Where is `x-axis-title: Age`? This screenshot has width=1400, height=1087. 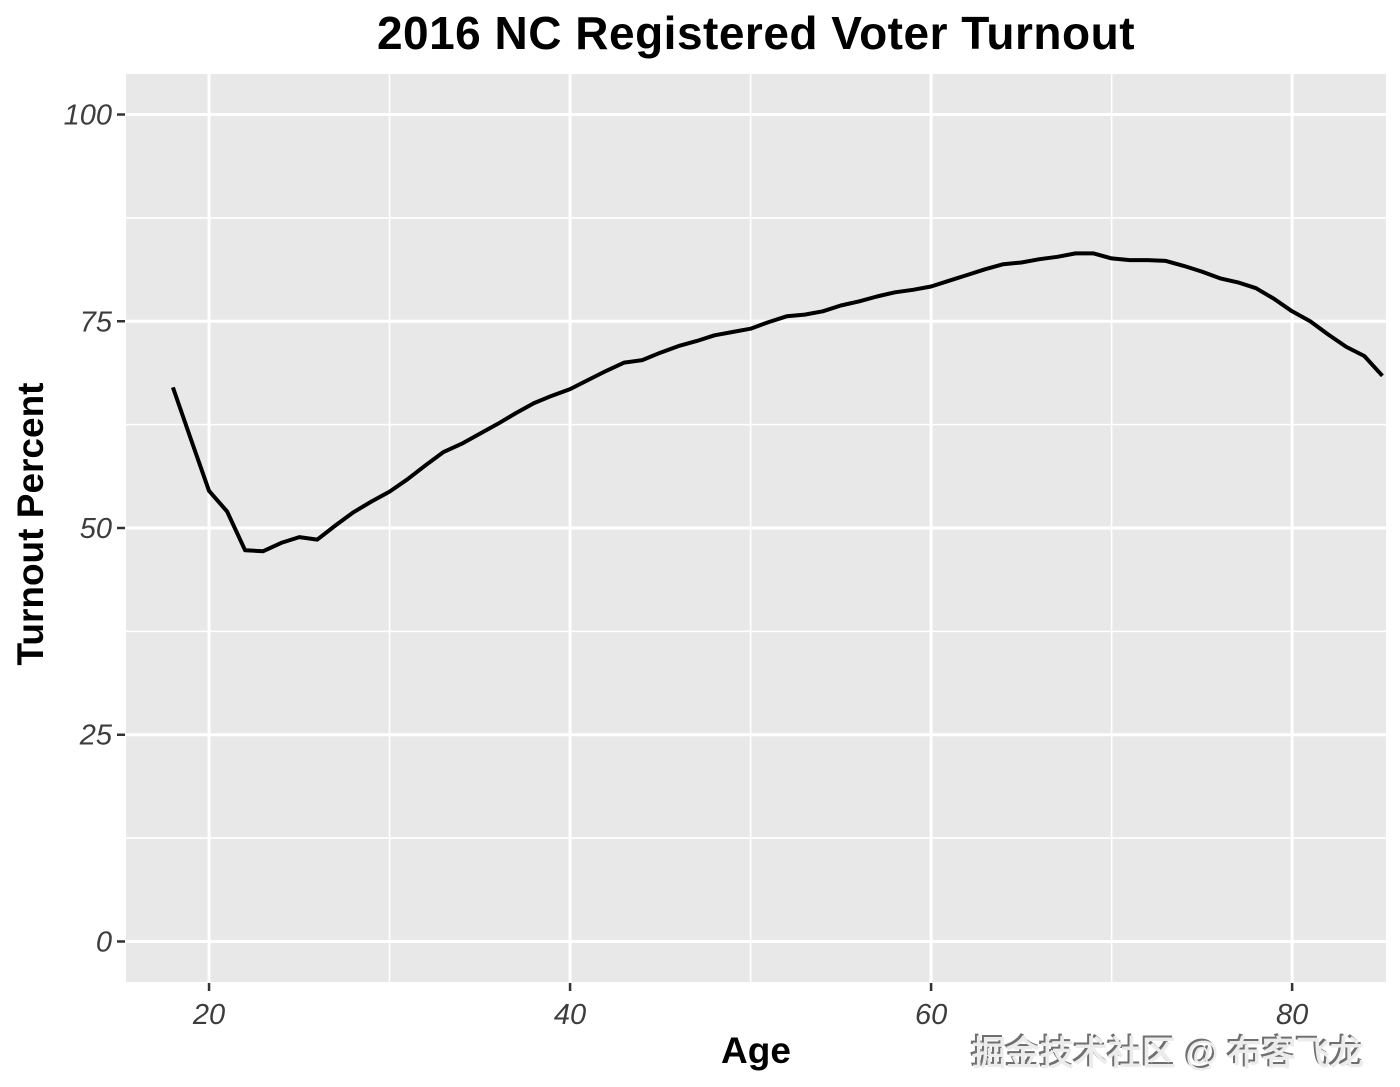
x-axis-title: Age is located at coordinates (756, 1050).